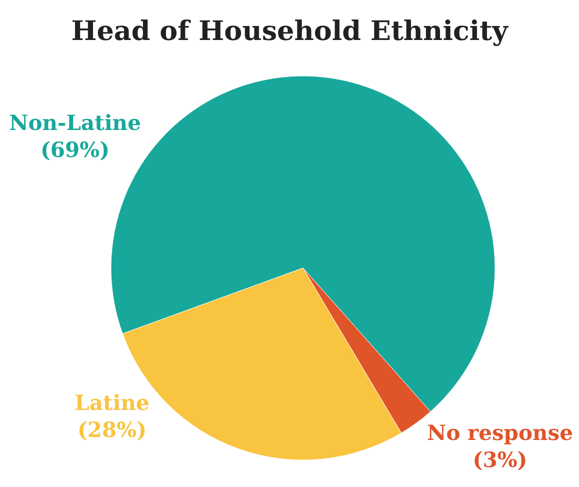  I want to click on data-label: (28%), so click(112, 429).